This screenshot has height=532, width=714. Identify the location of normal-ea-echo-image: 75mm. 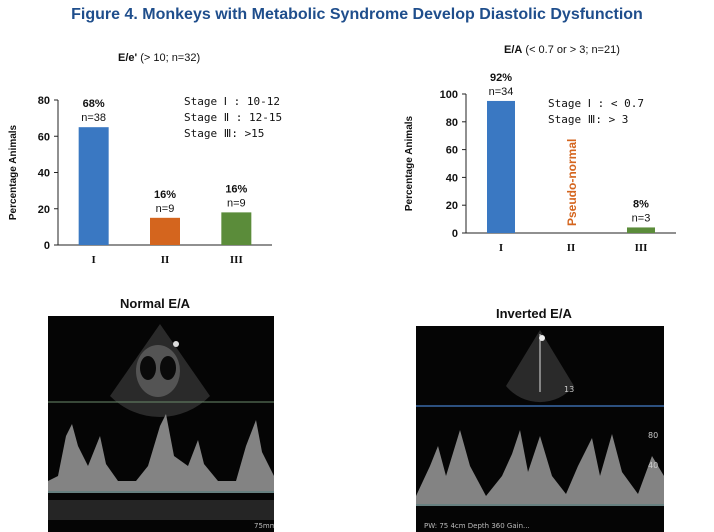
(161, 424).